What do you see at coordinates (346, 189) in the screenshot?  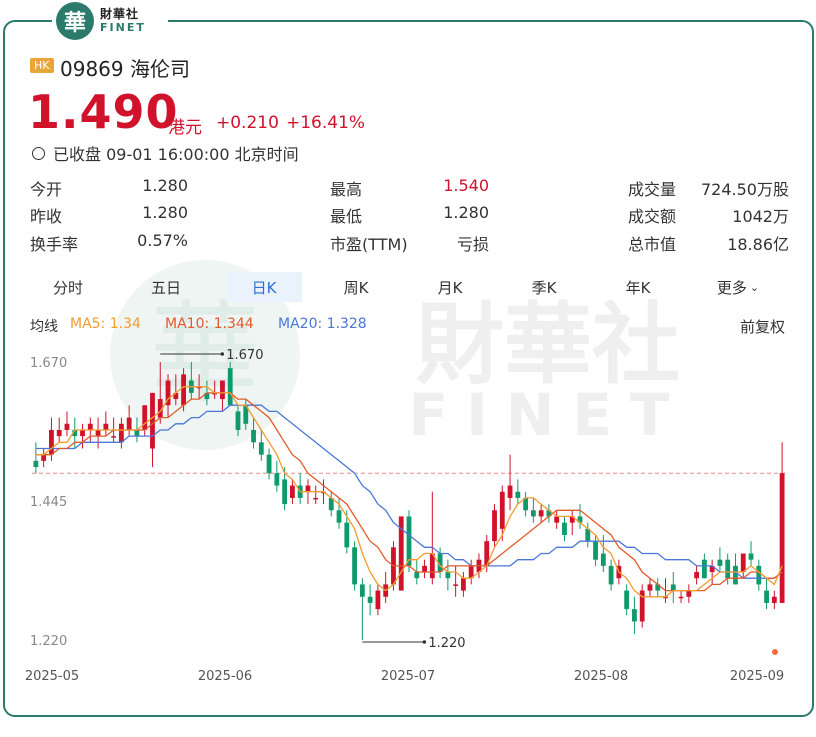 I see `stat-label-high: 最高` at bounding box center [346, 189].